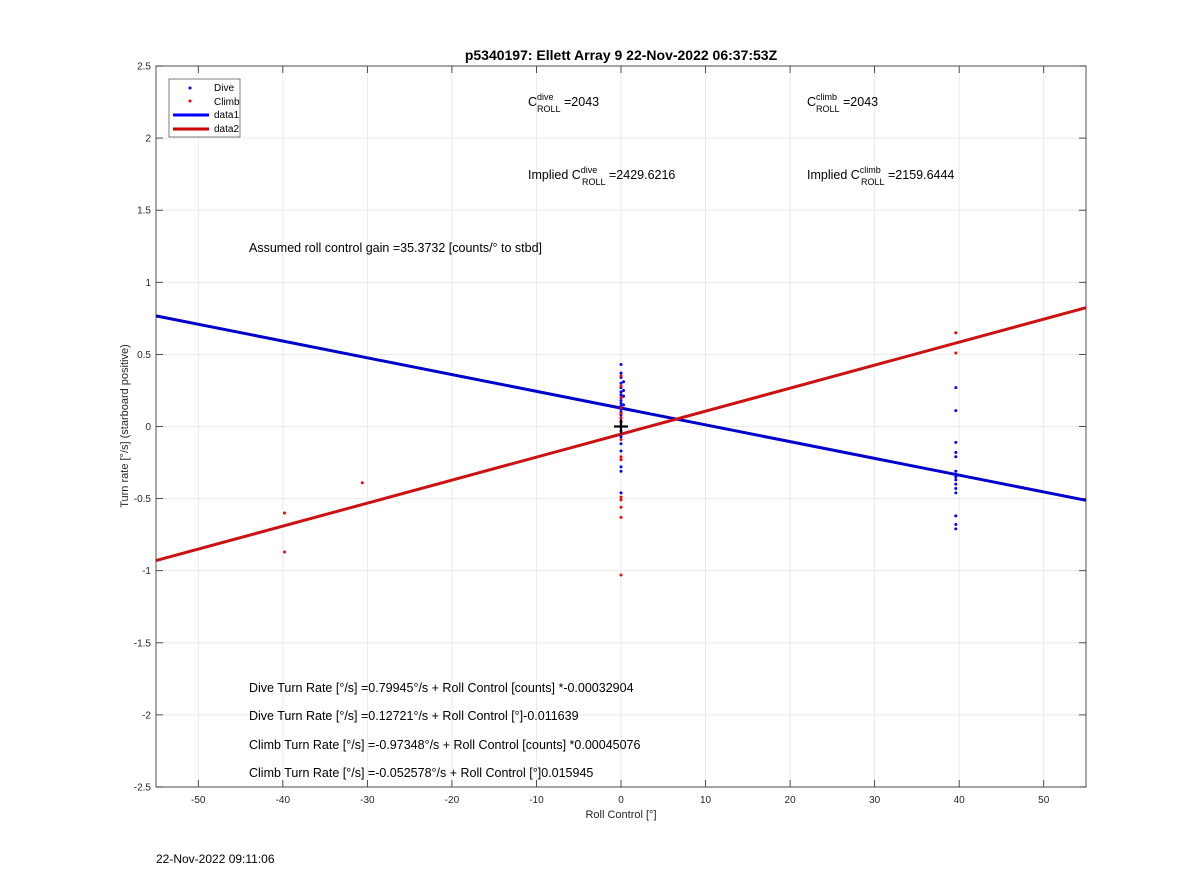 Image resolution: width=1200 pixels, height=885 pixels. I want to click on legend-data2-label: data2, so click(226, 129).